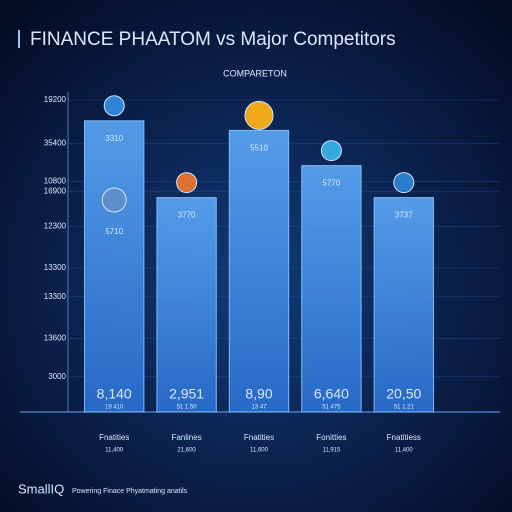 This screenshot has width=512, height=512. Describe the element at coordinates (331, 451) in the screenshot. I see `x-tick-sublabel: 11,915` at that location.